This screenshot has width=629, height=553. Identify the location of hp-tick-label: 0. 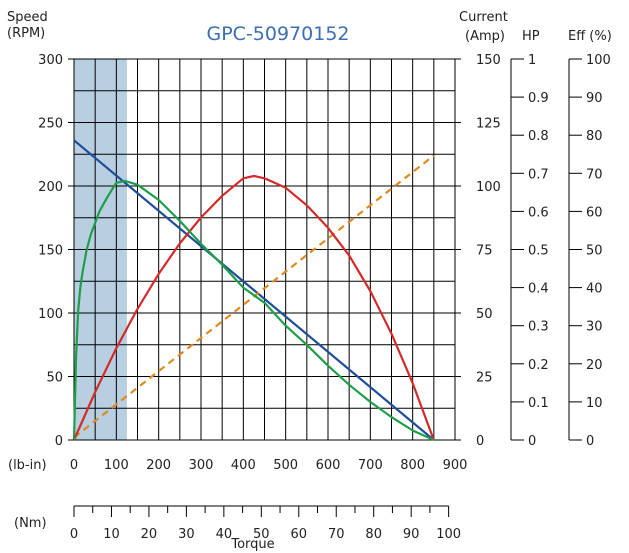
(532, 441).